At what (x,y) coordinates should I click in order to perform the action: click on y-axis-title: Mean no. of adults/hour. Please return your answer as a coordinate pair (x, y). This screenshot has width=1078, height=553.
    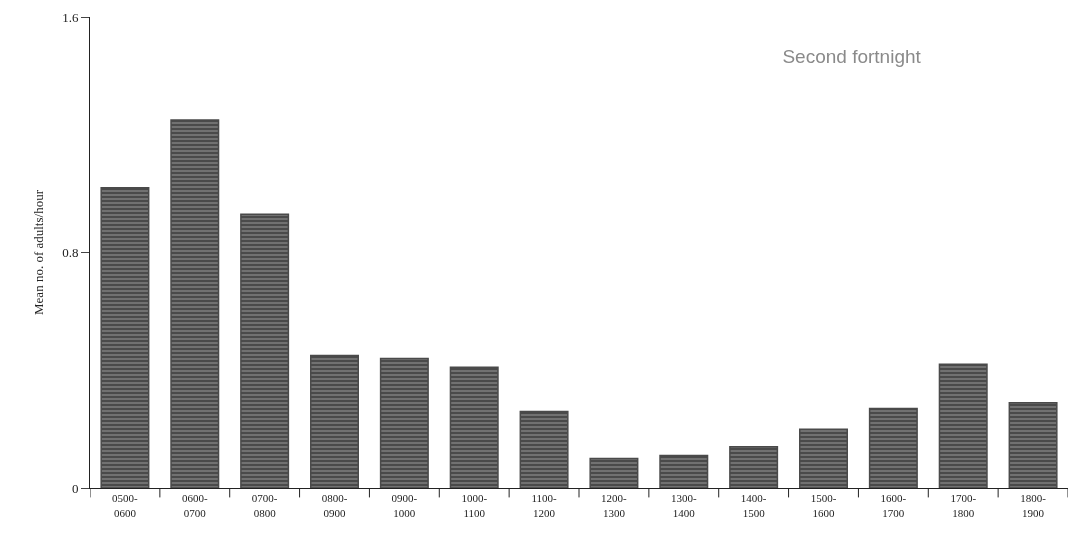
    Looking at the image, I should click on (39, 252).